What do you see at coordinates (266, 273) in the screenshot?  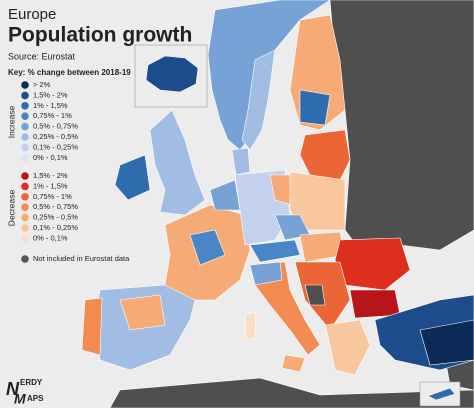 I see `north-italy` at bounding box center [266, 273].